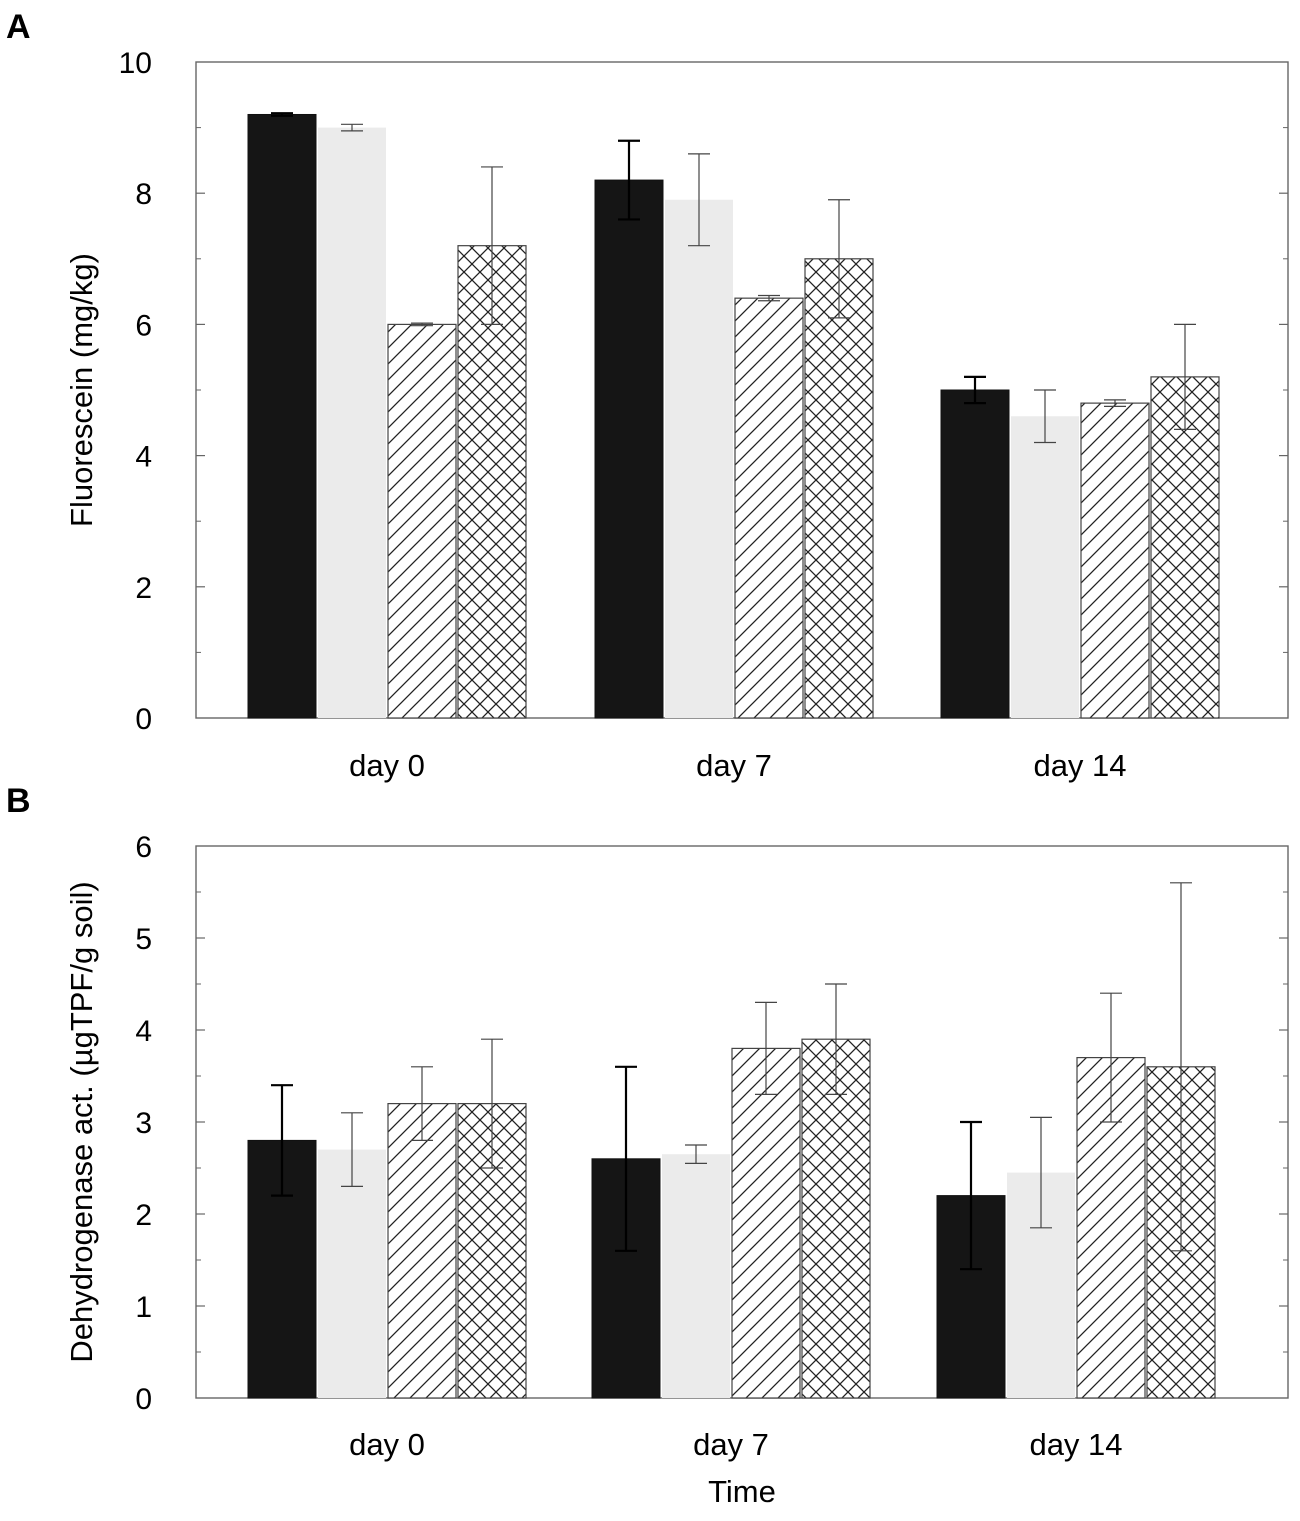 The width and height of the screenshot is (1300, 1521). What do you see at coordinates (769, 298) in the screenshot?
I see `panel-a-errorbar-series3-day7` at bounding box center [769, 298].